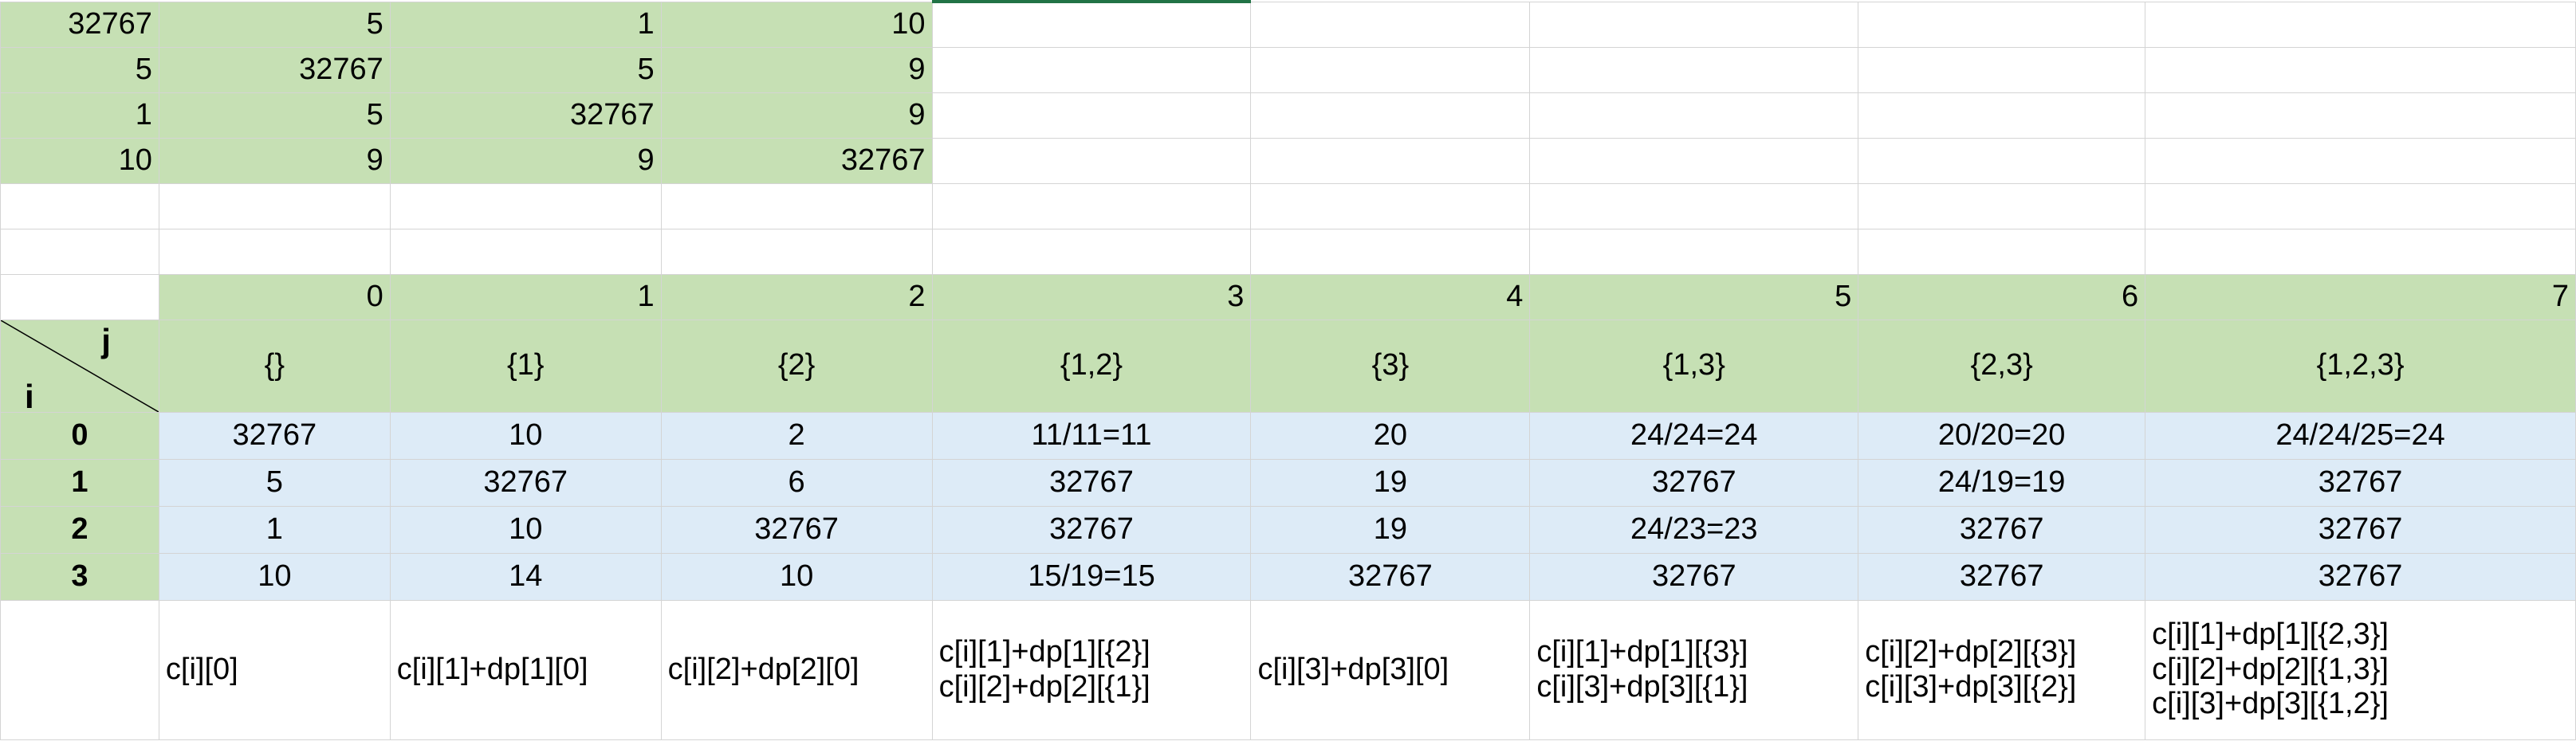  Describe the element at coordinates (2361, 435) in the screenshot. I see `dp-cell: 24/24/25=24` at that location.